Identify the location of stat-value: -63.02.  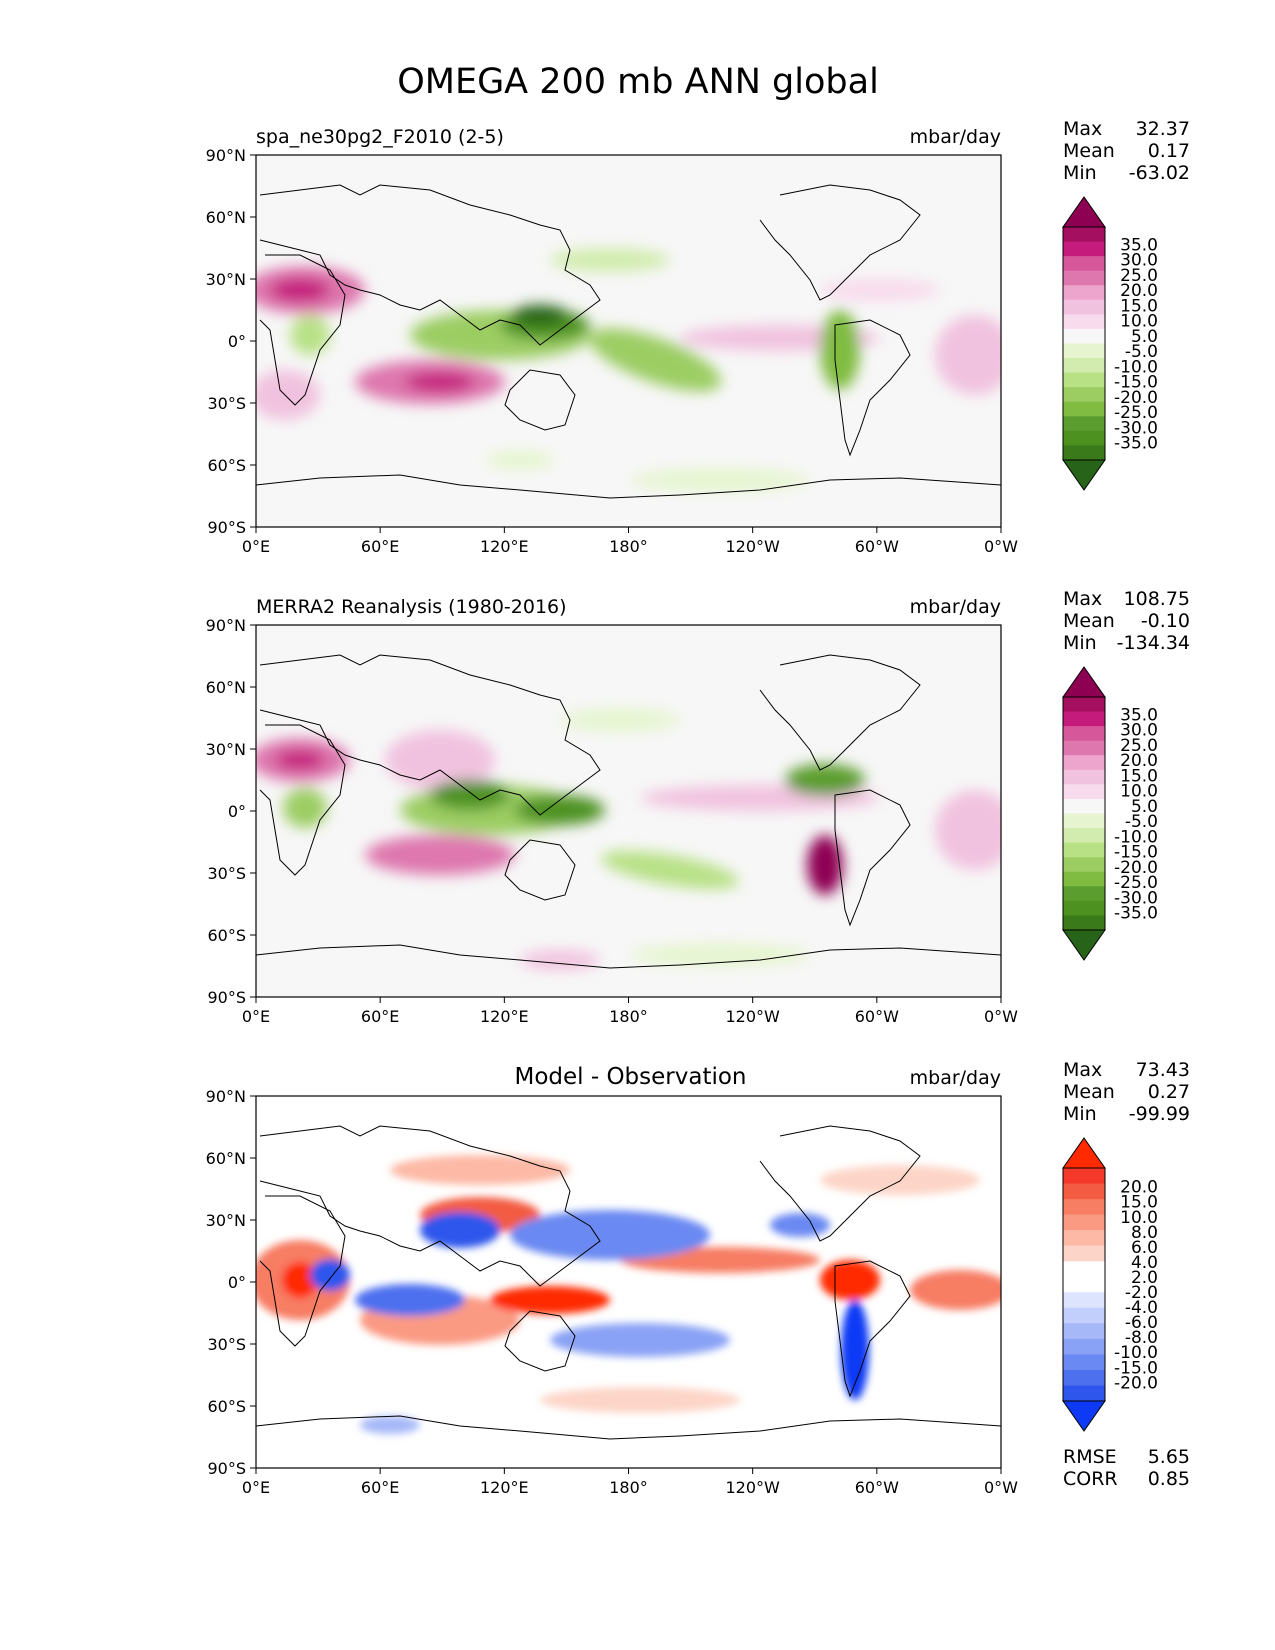
(1159, 173).